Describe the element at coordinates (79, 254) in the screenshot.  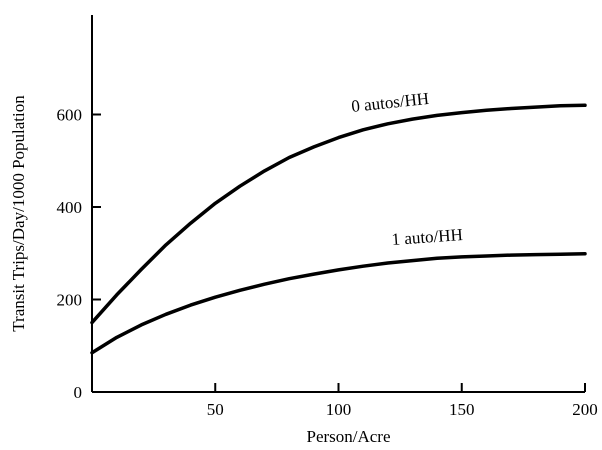
I see `y-ticks: 0 200 400 600` at that location.